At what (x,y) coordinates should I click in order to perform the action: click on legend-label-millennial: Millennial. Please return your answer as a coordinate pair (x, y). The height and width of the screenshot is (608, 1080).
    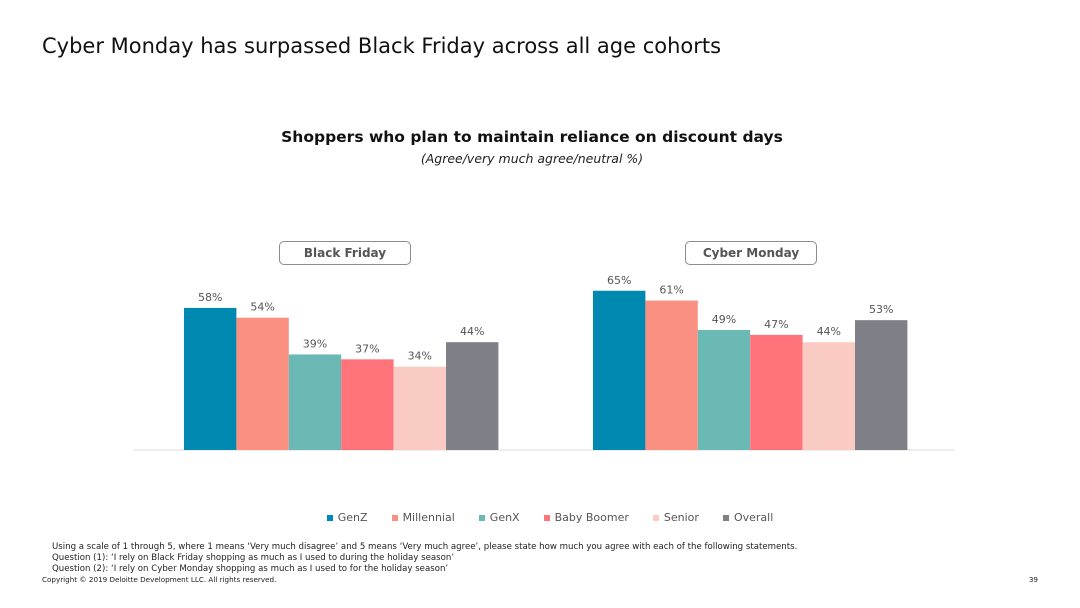
    Looking at the image, I should click on (428, 517).